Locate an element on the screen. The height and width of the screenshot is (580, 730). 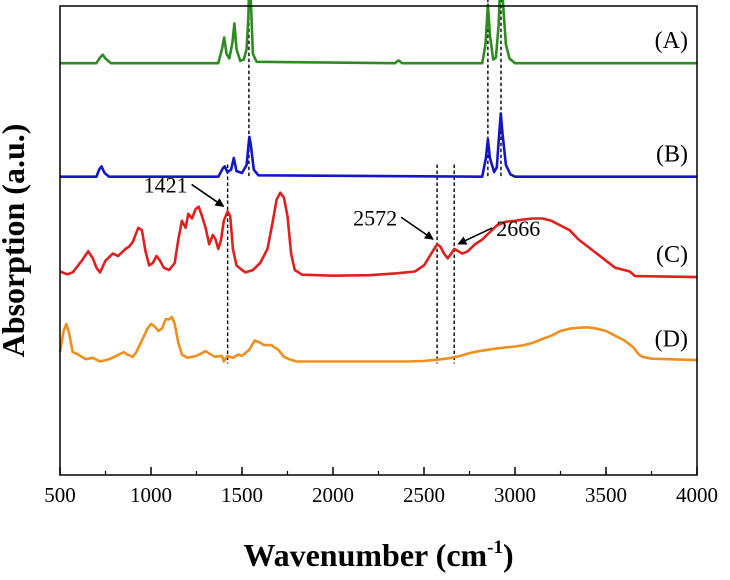
series-label: (A) is located at coordinates (671, 41).